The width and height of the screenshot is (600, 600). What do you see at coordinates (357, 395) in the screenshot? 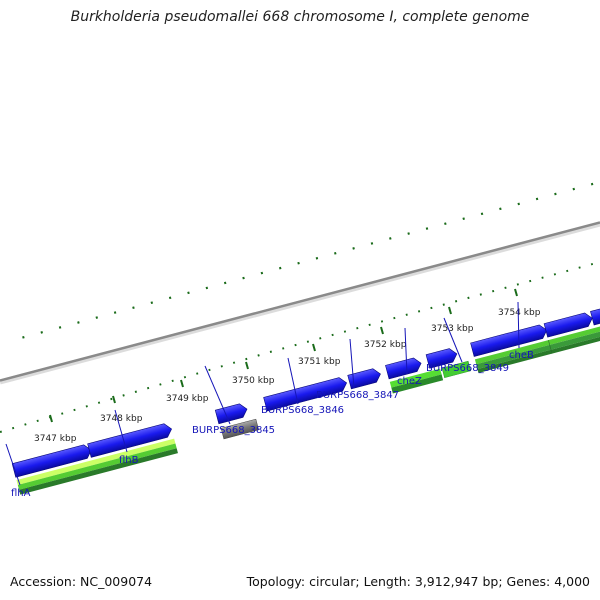
I see `gene-label-burps668-3847: BURPS668_3847` at bounding box center [357, 395].